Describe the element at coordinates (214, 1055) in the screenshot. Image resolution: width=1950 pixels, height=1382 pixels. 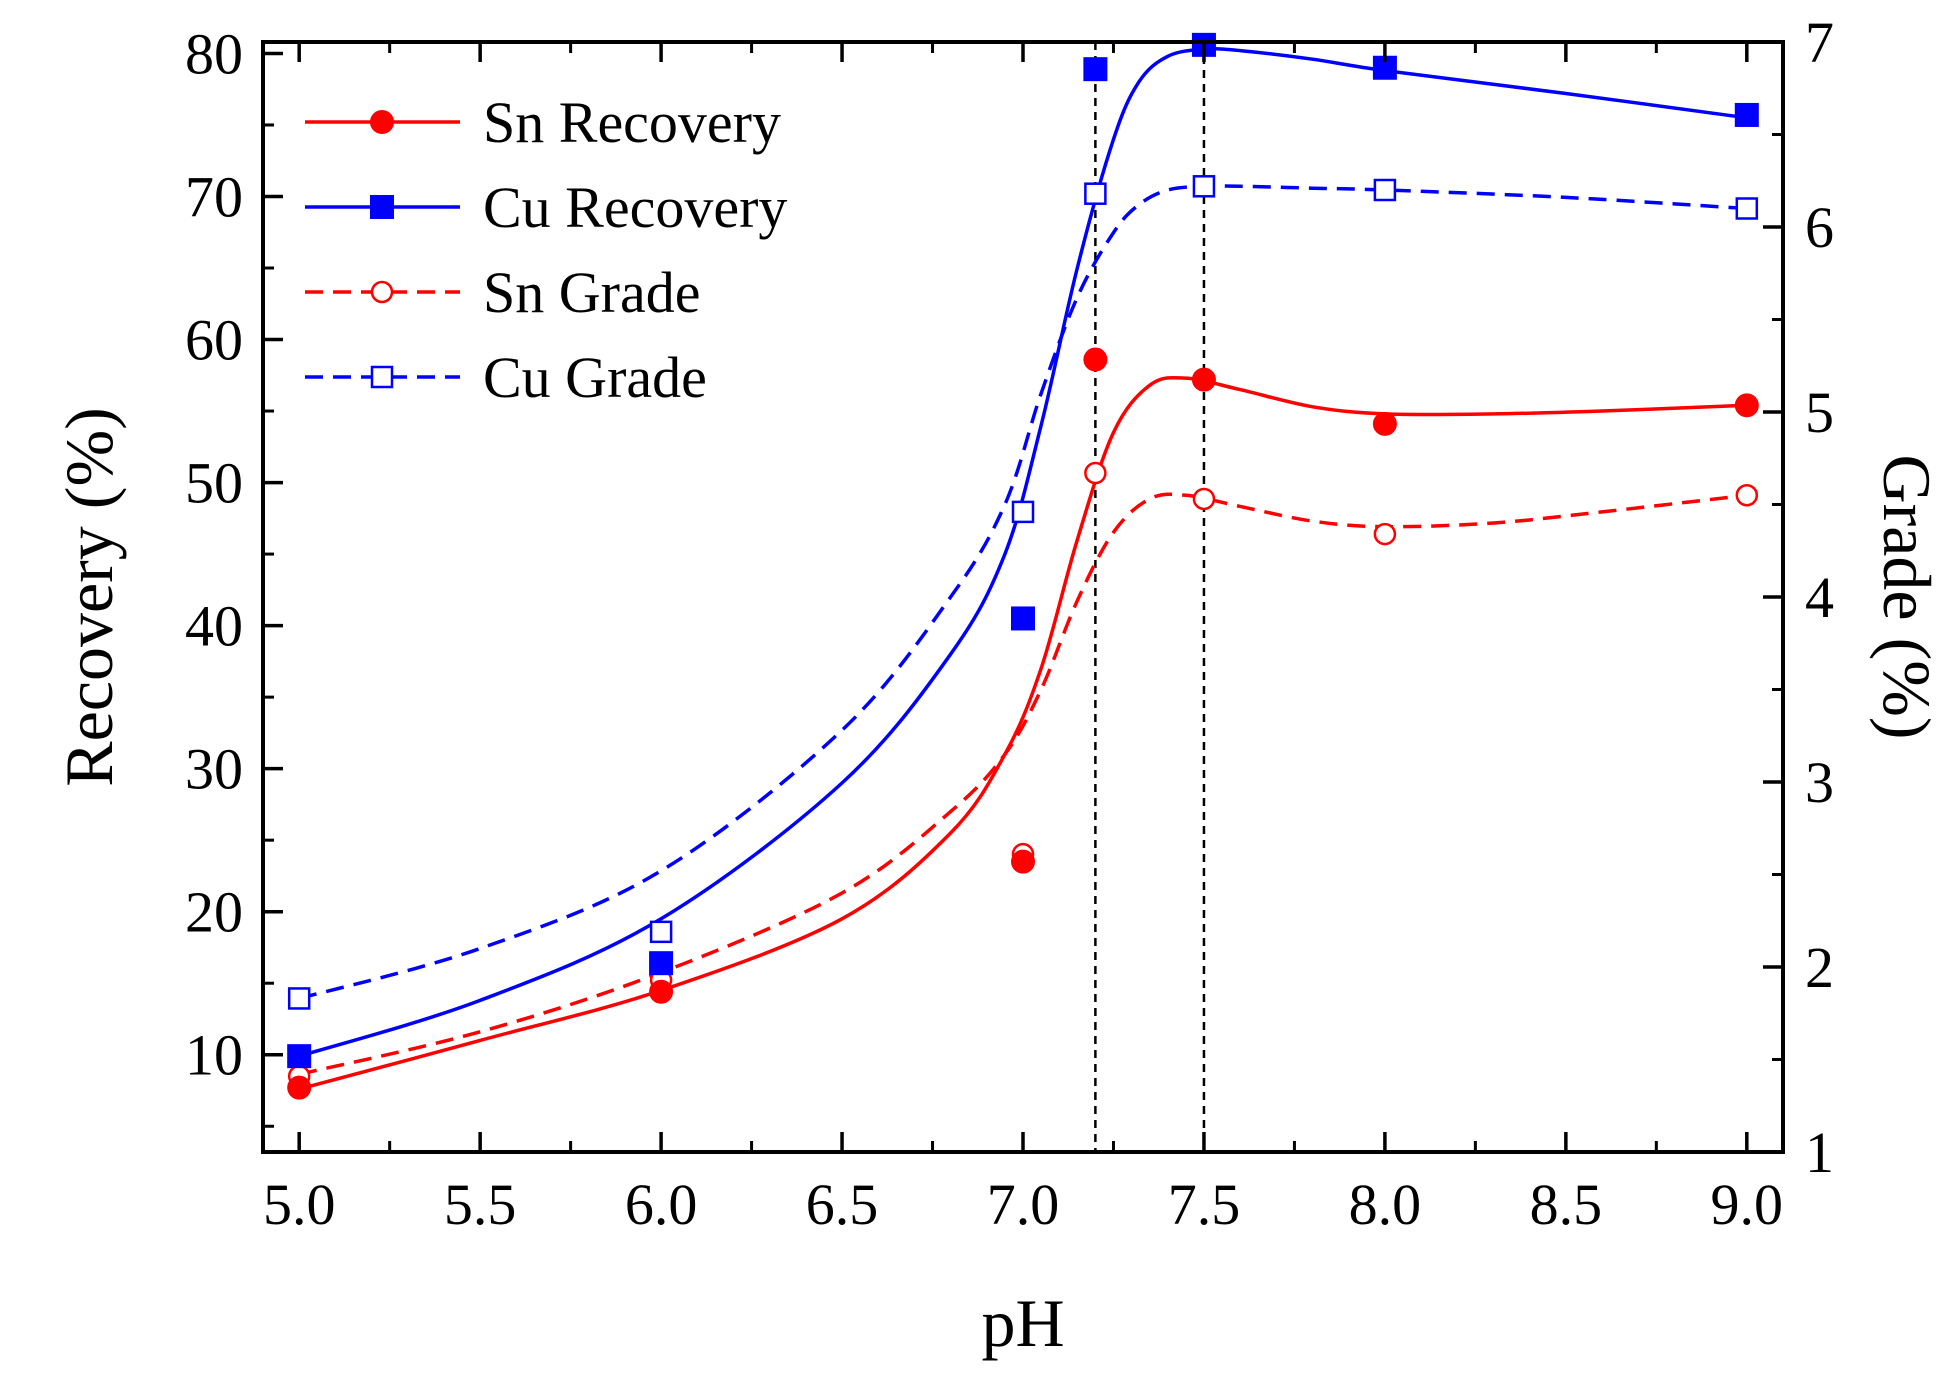
I see `y-tick-label: 10` at that location.